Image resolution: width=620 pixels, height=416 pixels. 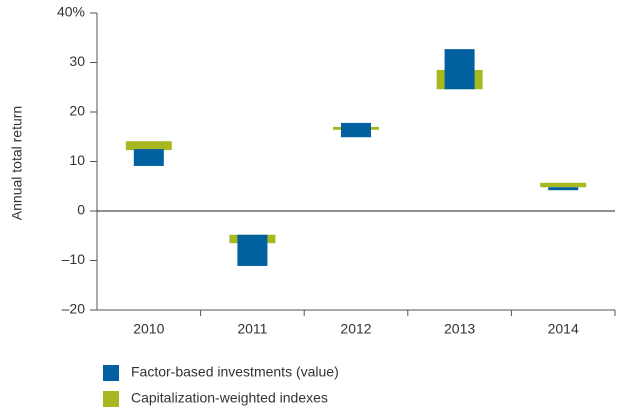 I want to click on x-tick-label: 2013, so click(x=459, y=329).